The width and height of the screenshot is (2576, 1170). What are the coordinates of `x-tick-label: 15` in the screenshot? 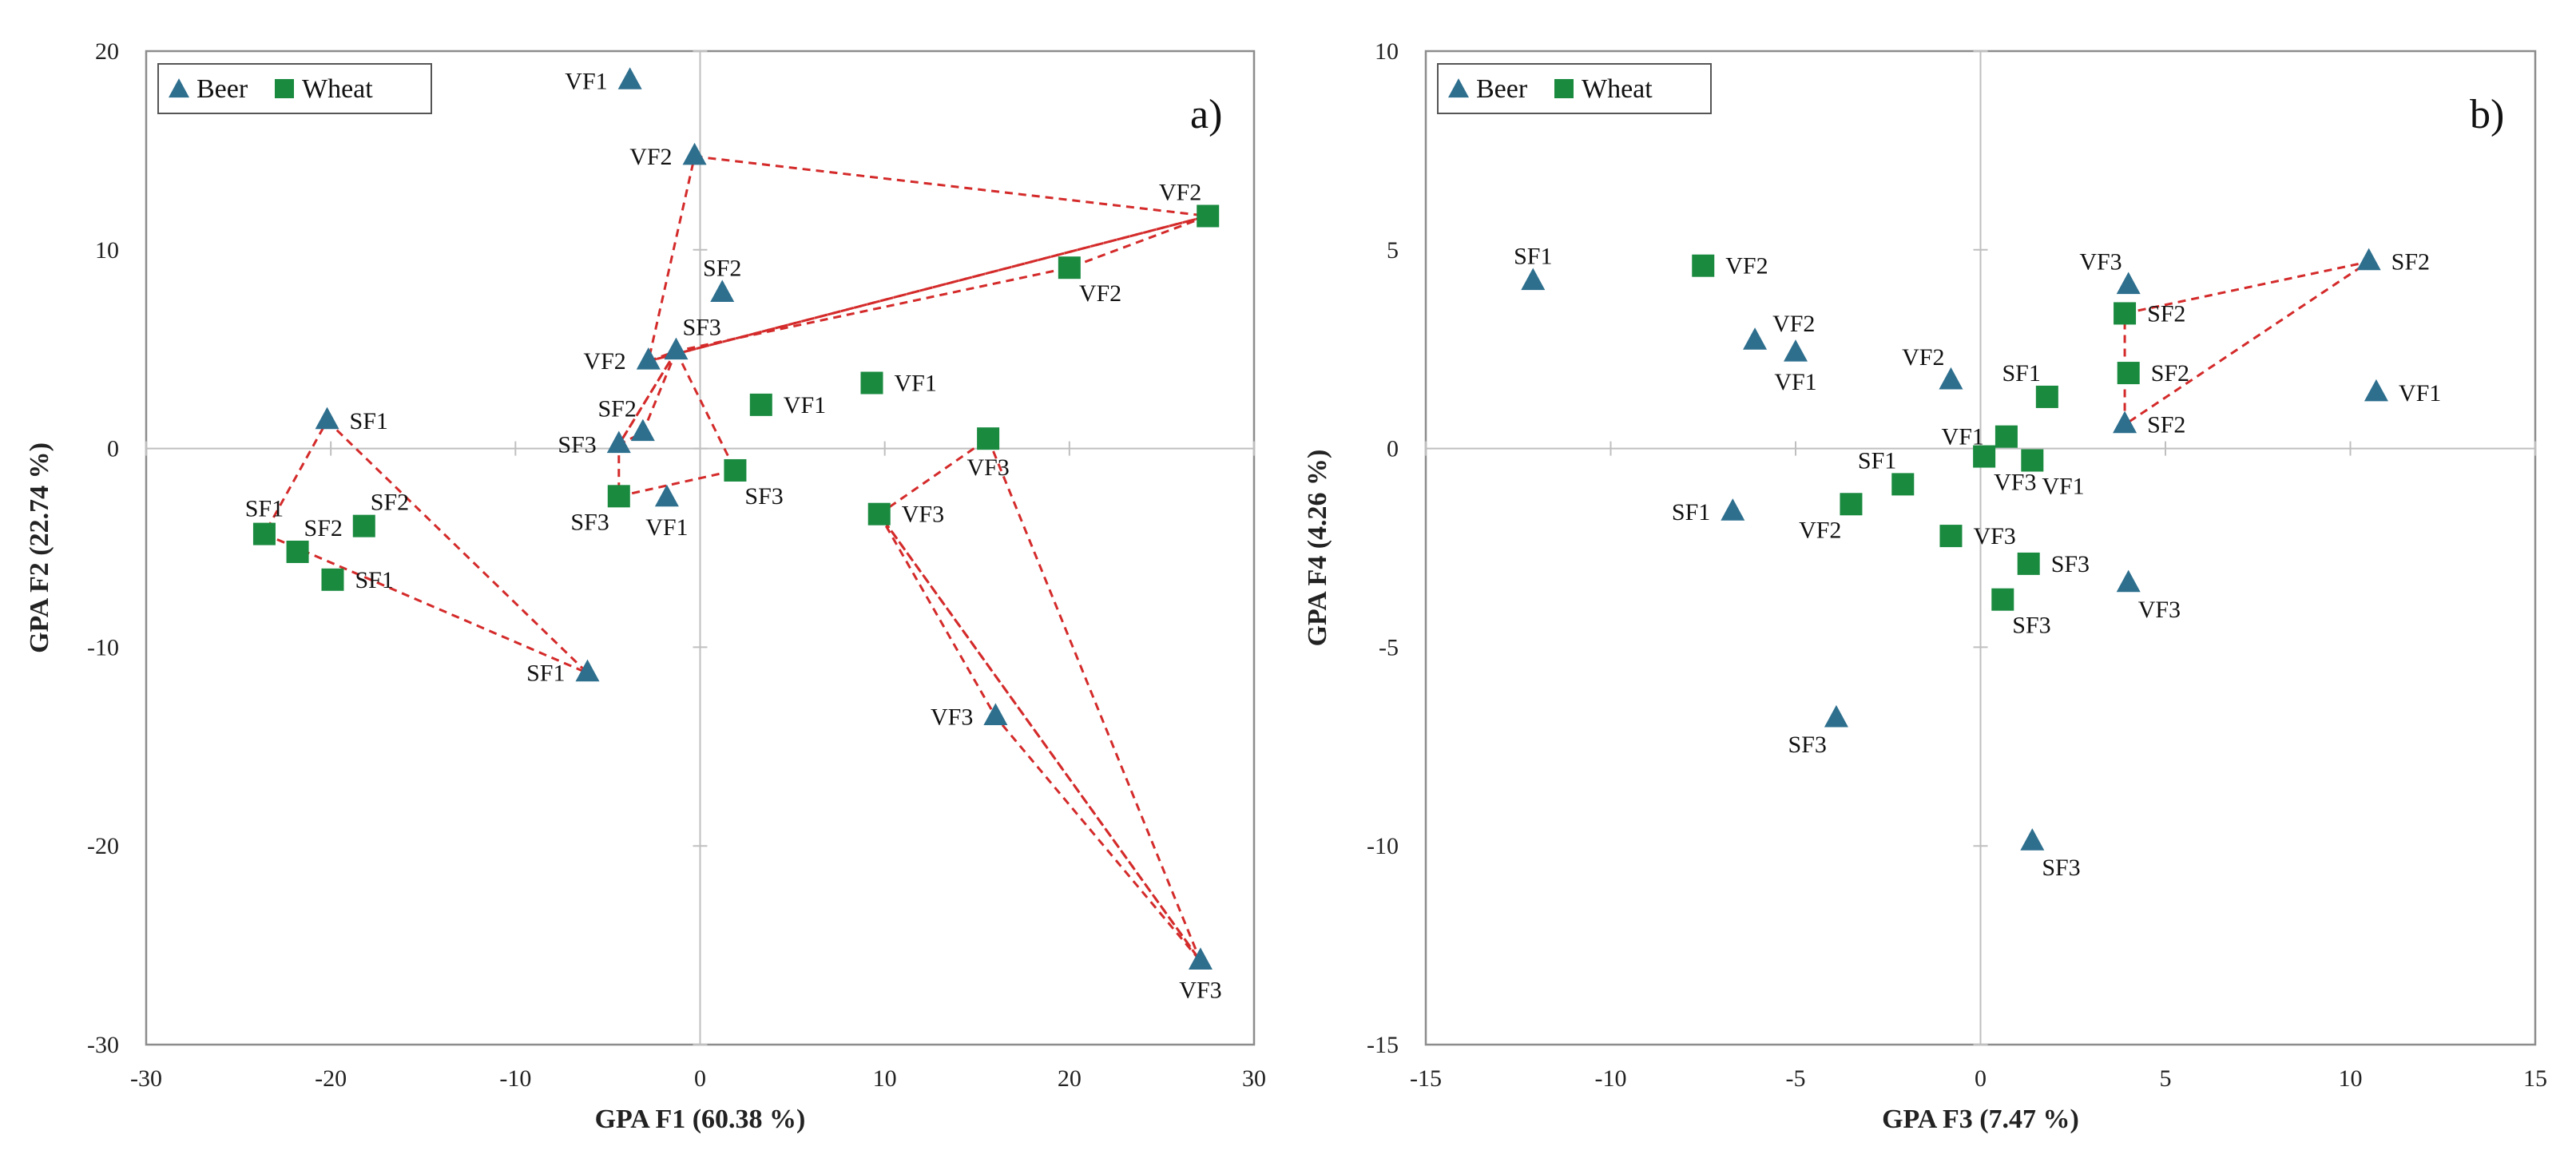 It's located at (2535, 1078).